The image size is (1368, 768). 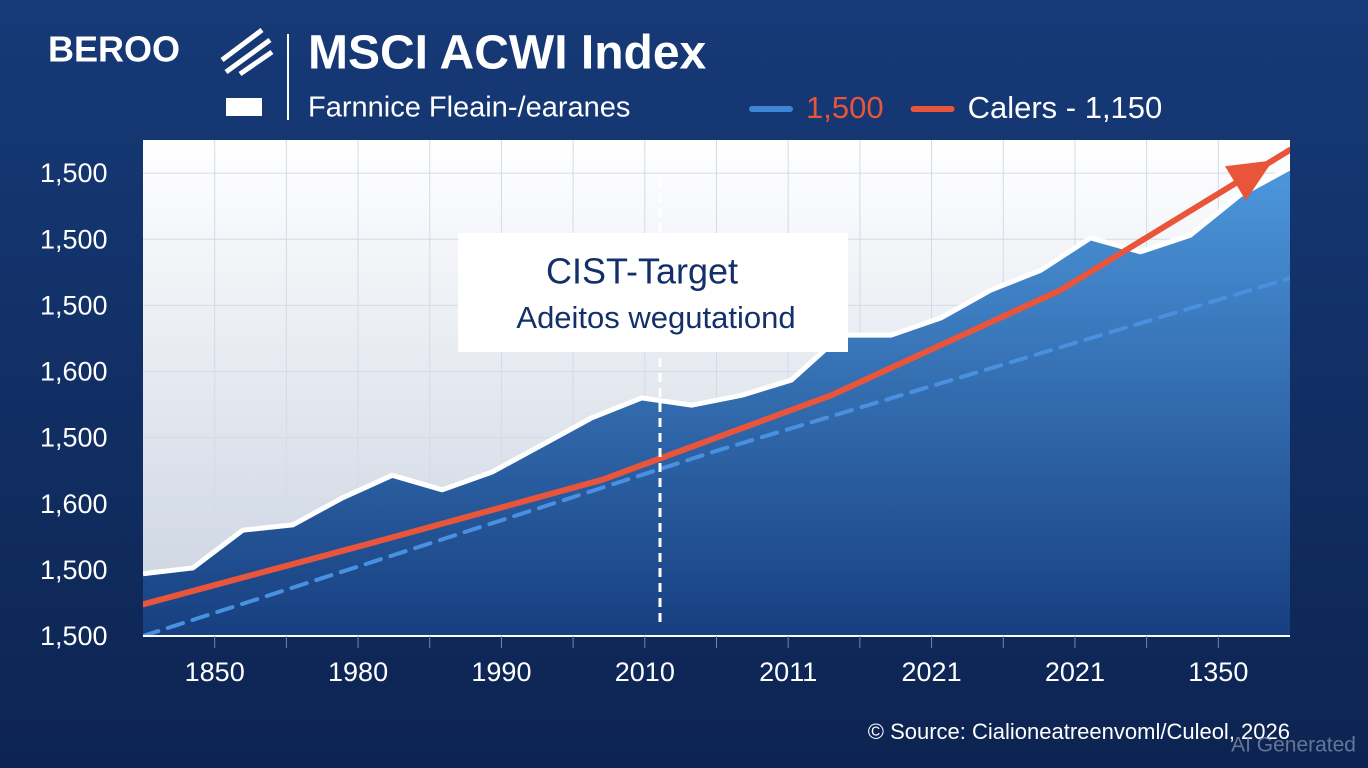 What do you see at coordinates (956, 107) in the screenshot?
I see `legend: 1,500 Calers - 1,150` at bounding box center [956, 107].